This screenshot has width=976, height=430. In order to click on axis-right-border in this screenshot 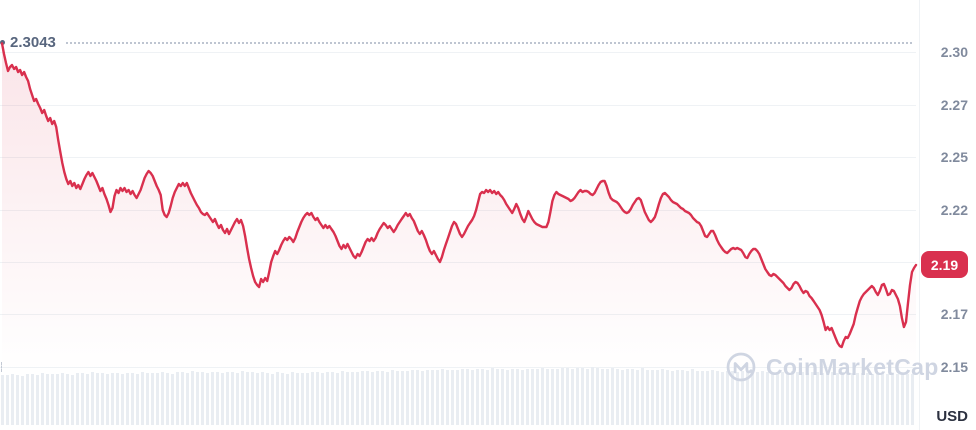, I will do `click(919, 215)`.